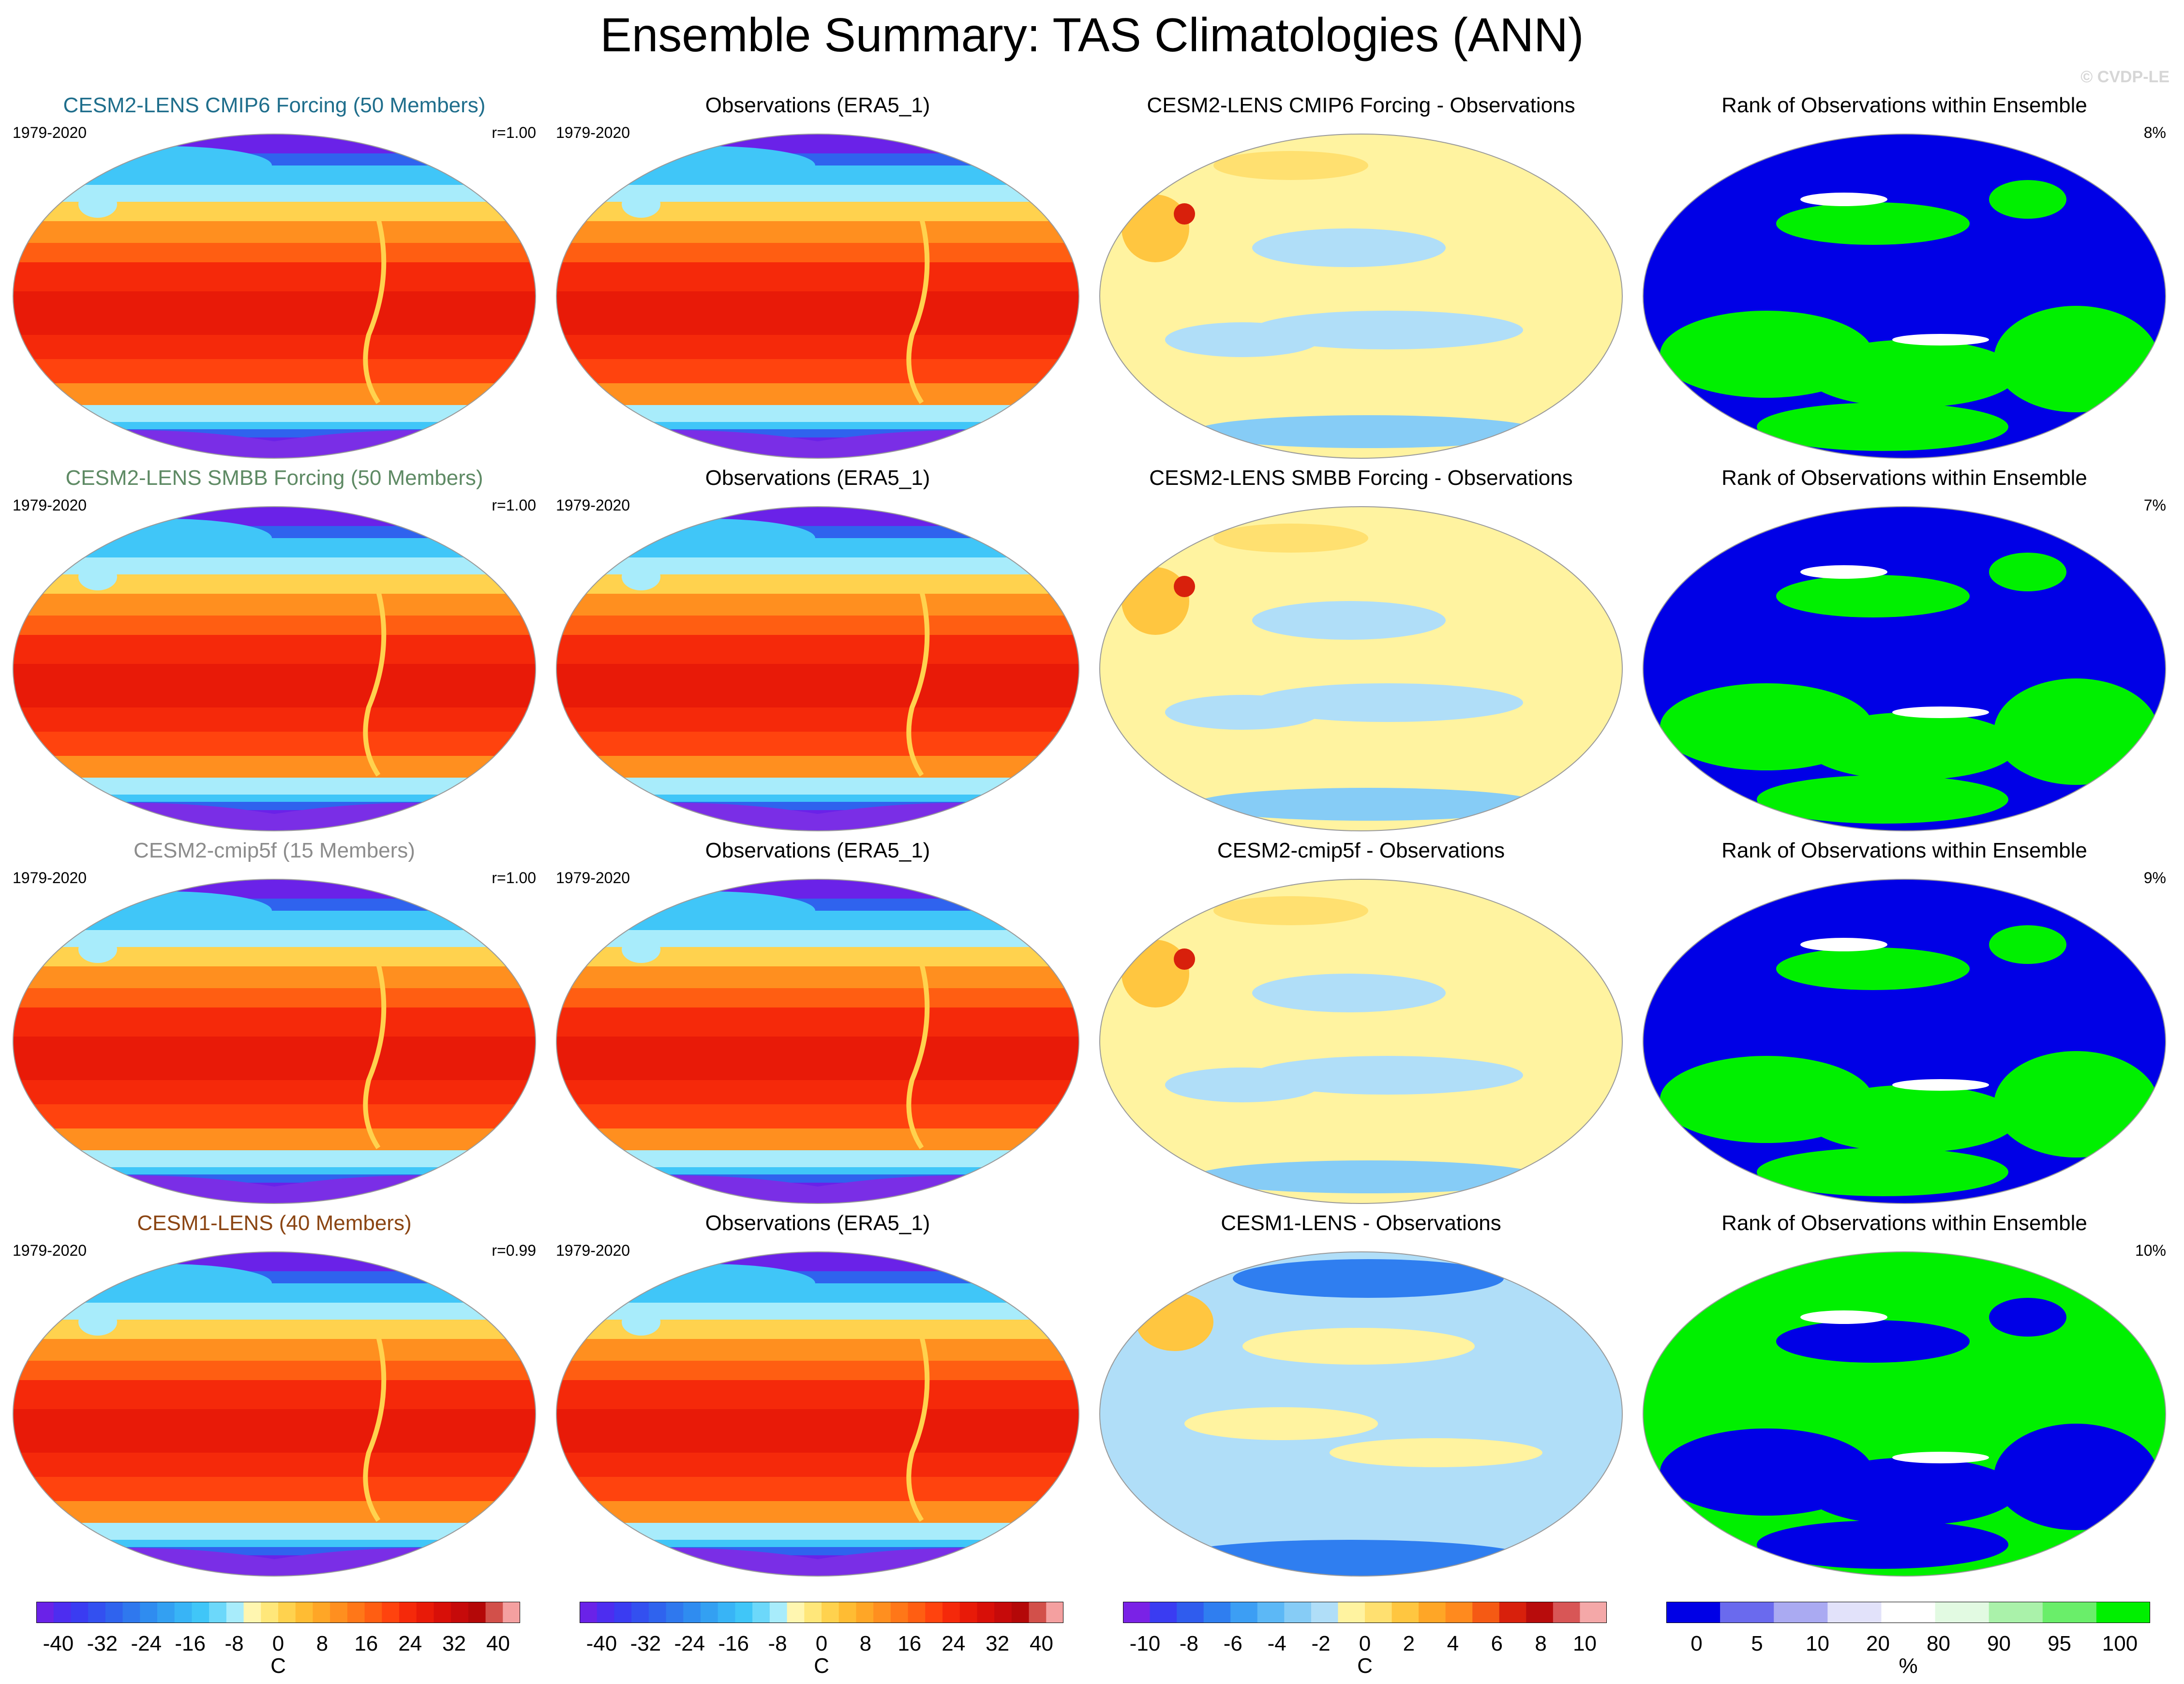 The image size is (2184, 1684). What do you see at coordinates (998, 1644) in the screenshot?
I see `colorbar-tick-label: 32` at bounding box center [998, 1644].